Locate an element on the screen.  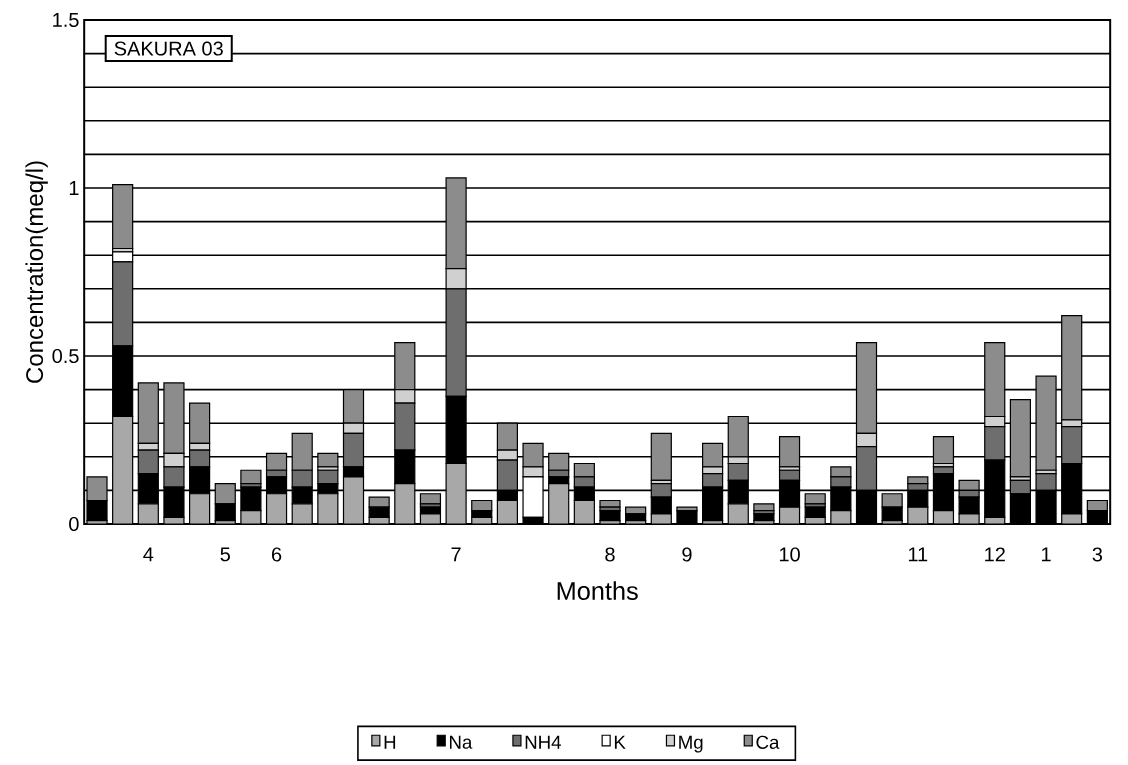
text: SAKURA 03 is located at coordinates (168, 48).